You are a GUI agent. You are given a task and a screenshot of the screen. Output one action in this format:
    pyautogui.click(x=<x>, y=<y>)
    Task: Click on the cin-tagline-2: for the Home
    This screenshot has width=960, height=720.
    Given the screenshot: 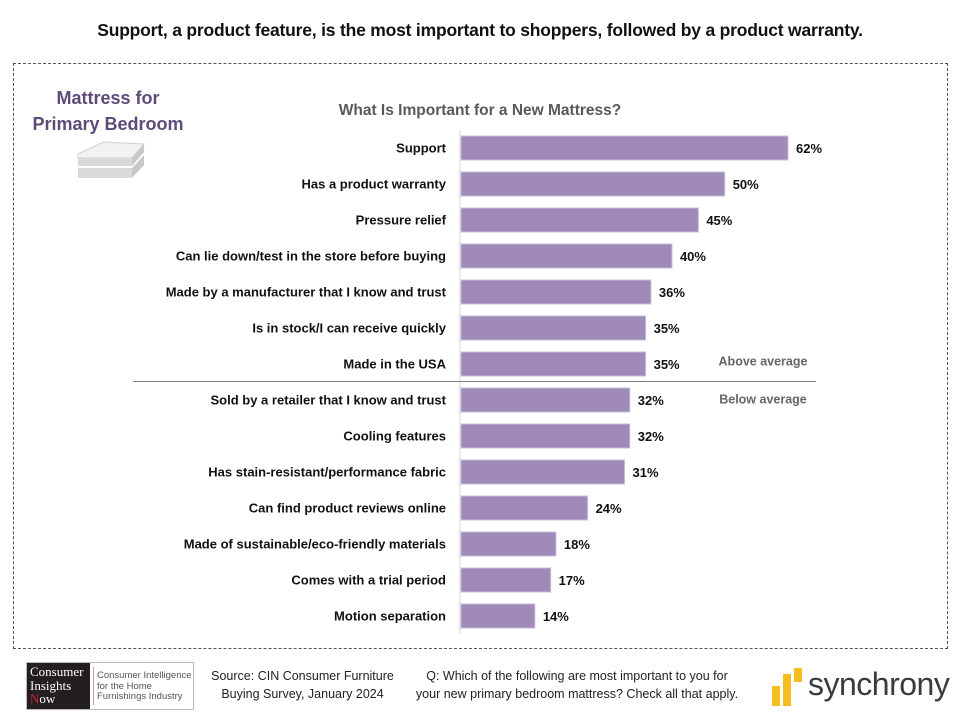 What is the action you would take?
    pyautogui.click(x=124, y=686)
    